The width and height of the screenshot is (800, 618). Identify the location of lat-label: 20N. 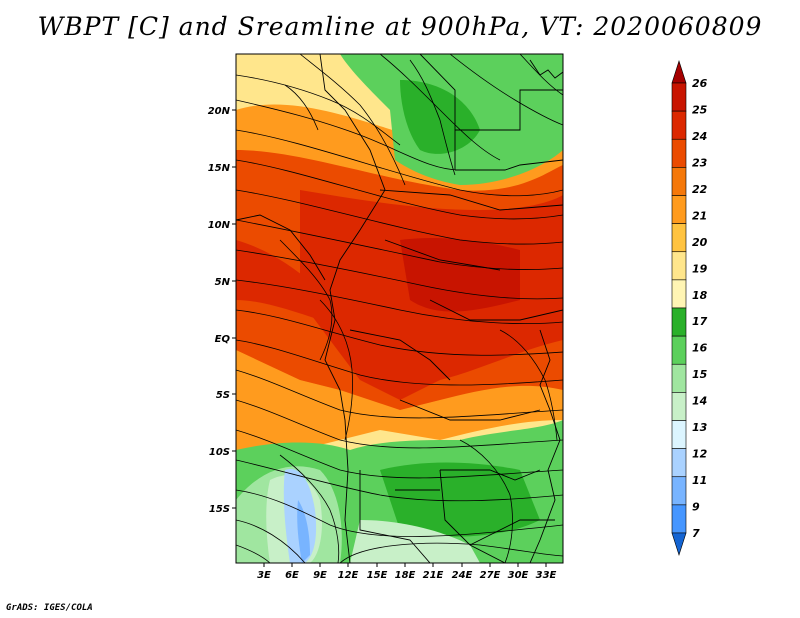
(219, 111).